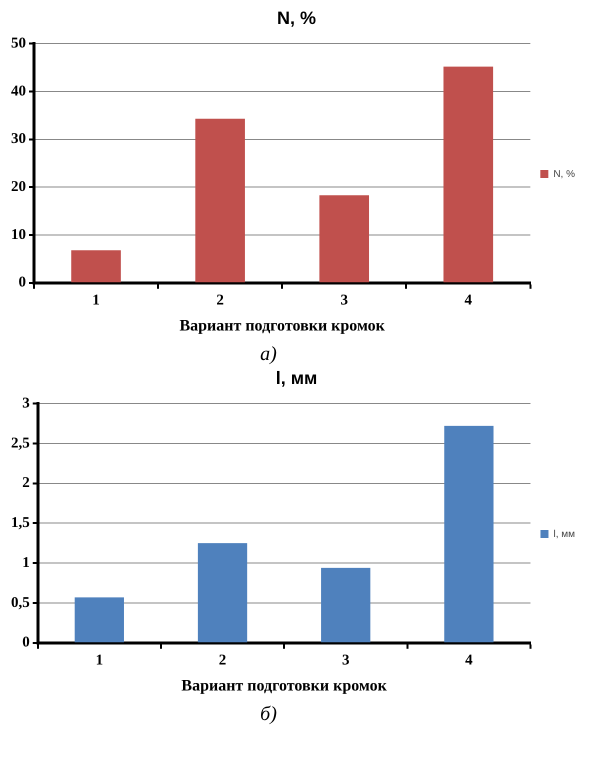 The width and height of the screenshot is (597, 778). I want to click on chart-title: N, %, so click(296, 18).